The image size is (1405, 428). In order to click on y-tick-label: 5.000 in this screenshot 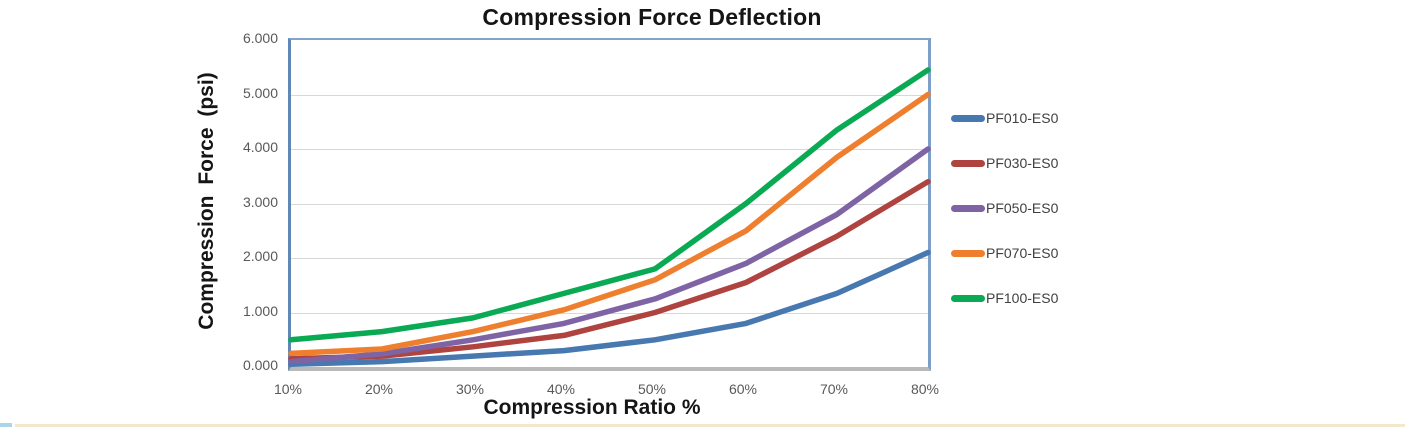, I will do `click(260, 92)`.